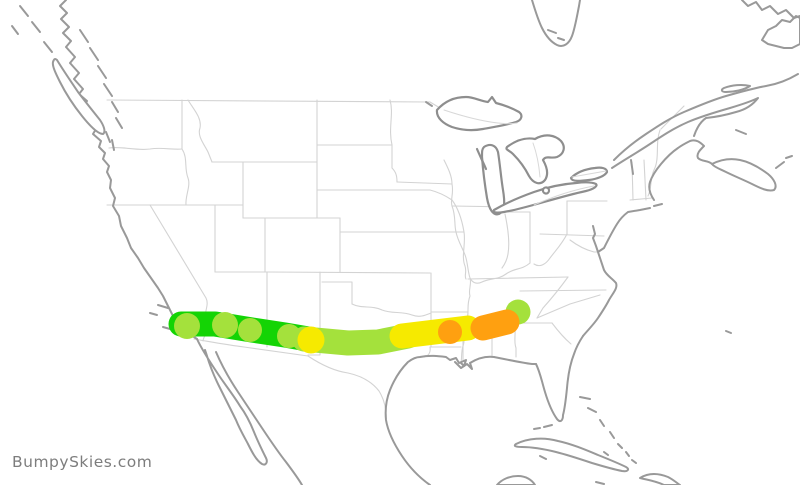 This screenshot has height=485, width=800. Describe the element at coordinates (561, 333) in the screenshot. I see `border-ga-sc` at that location.